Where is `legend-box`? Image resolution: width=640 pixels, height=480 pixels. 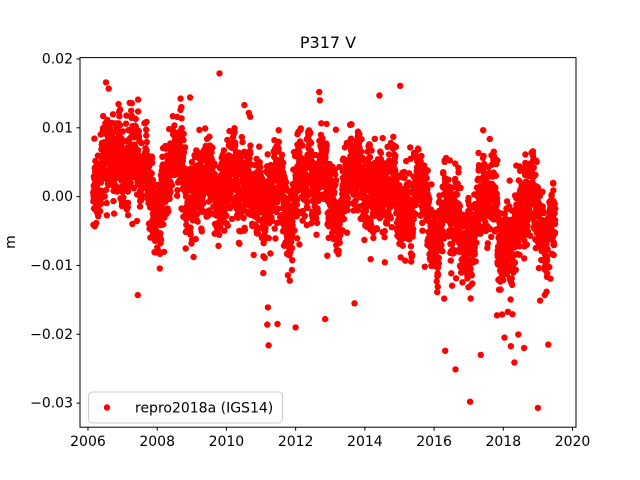
legend-box is located at coordinates (185, 407).